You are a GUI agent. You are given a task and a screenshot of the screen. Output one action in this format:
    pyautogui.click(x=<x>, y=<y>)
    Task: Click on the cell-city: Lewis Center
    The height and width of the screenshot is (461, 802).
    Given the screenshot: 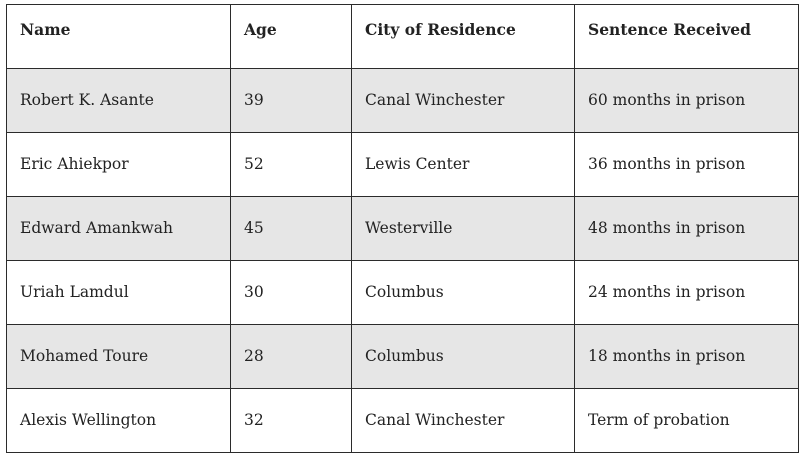 What is the action you would take?
    pyautogui.click(x=463, y=164)
    